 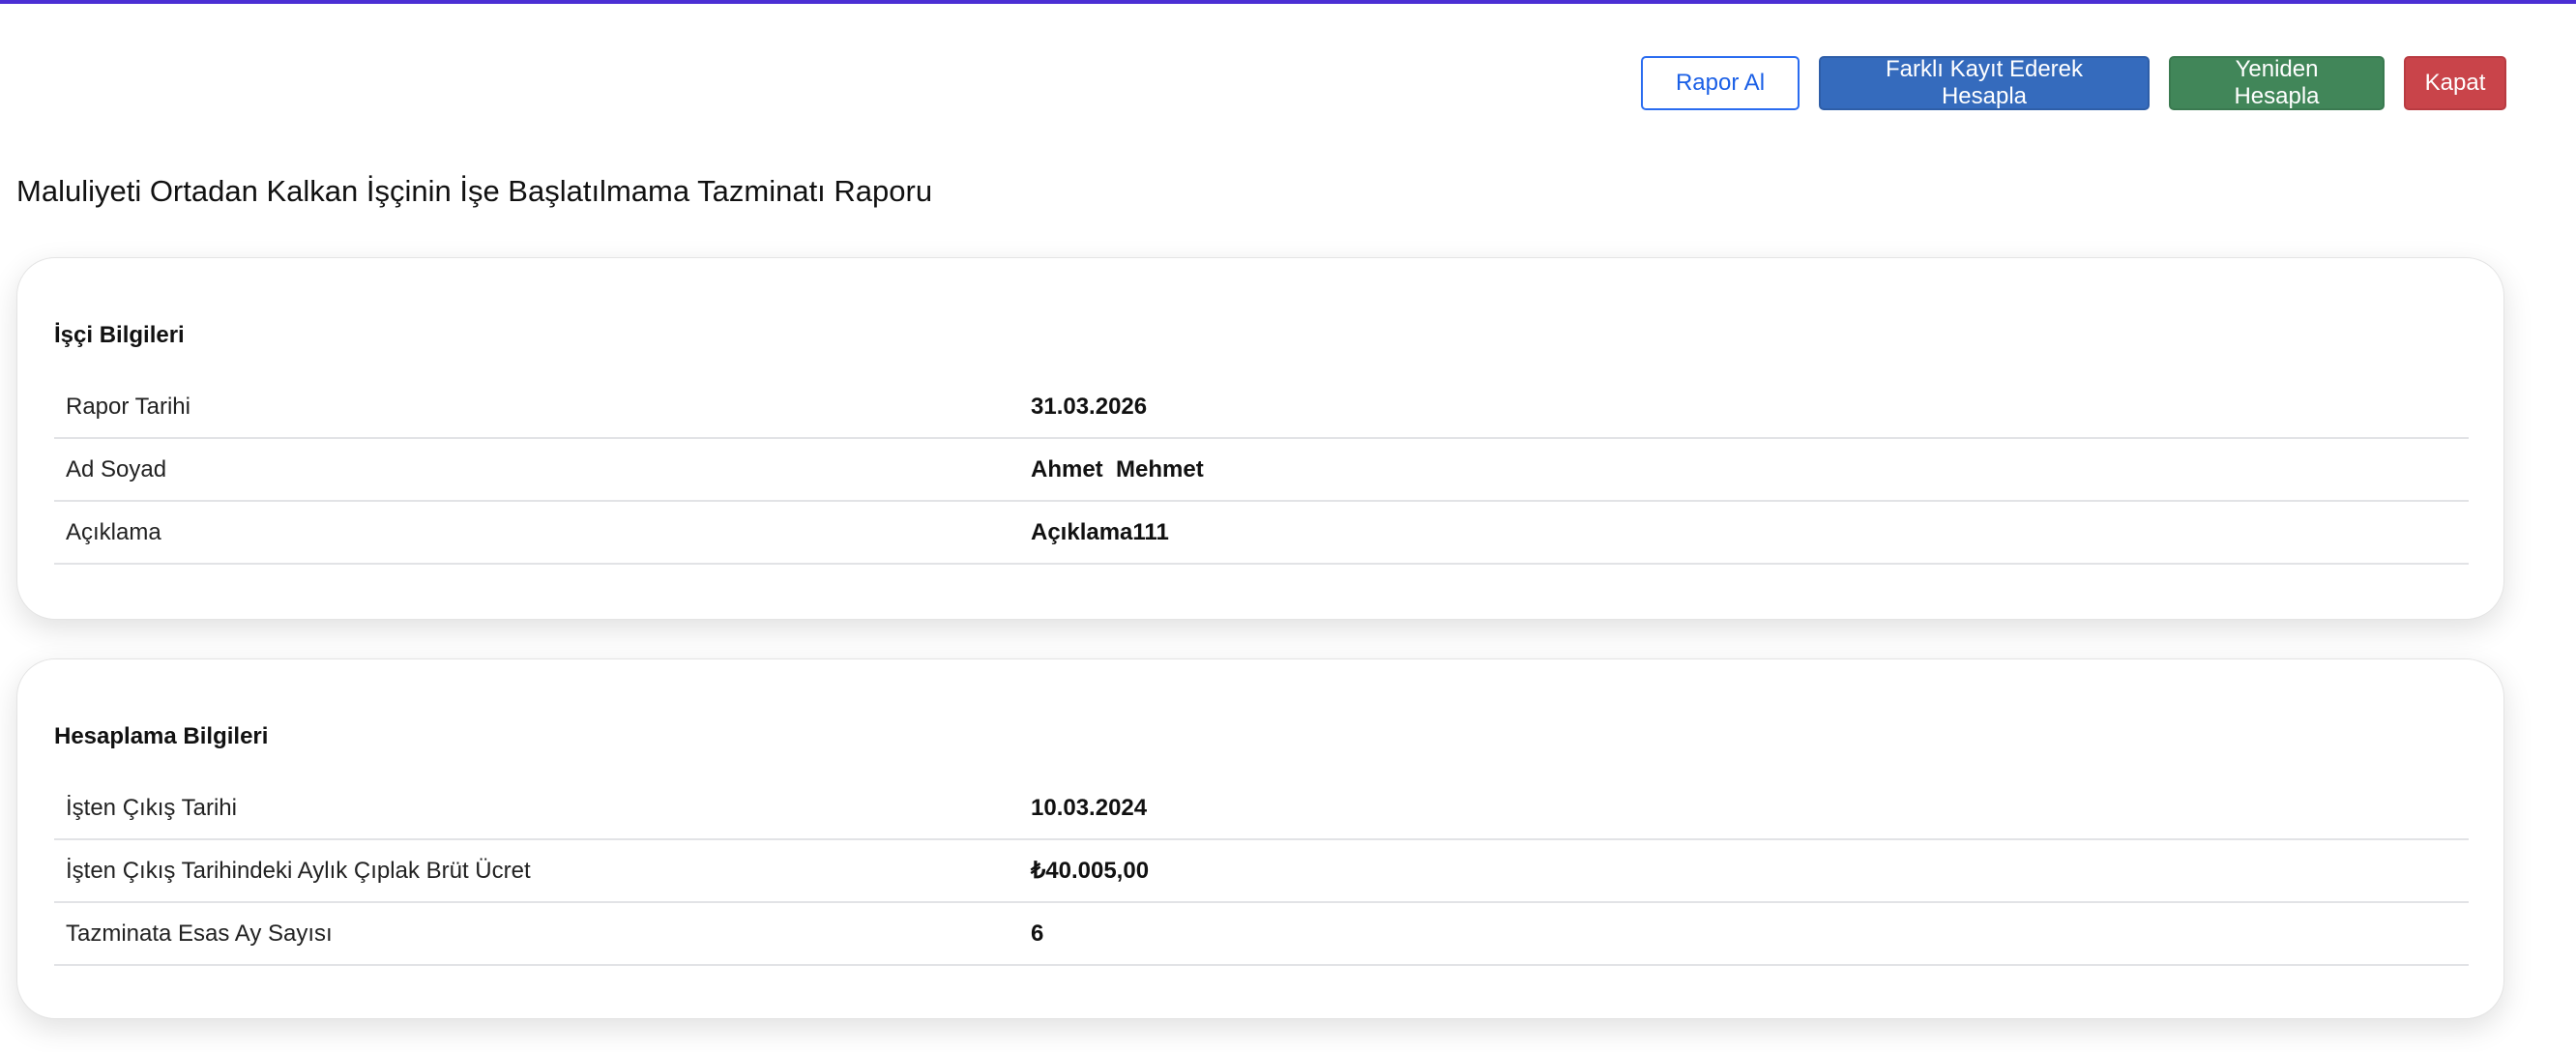 I want to click on save-as-recalculate-button: Farklı Kayıt Ederek Hesapla, so click(x=1984, y=83).